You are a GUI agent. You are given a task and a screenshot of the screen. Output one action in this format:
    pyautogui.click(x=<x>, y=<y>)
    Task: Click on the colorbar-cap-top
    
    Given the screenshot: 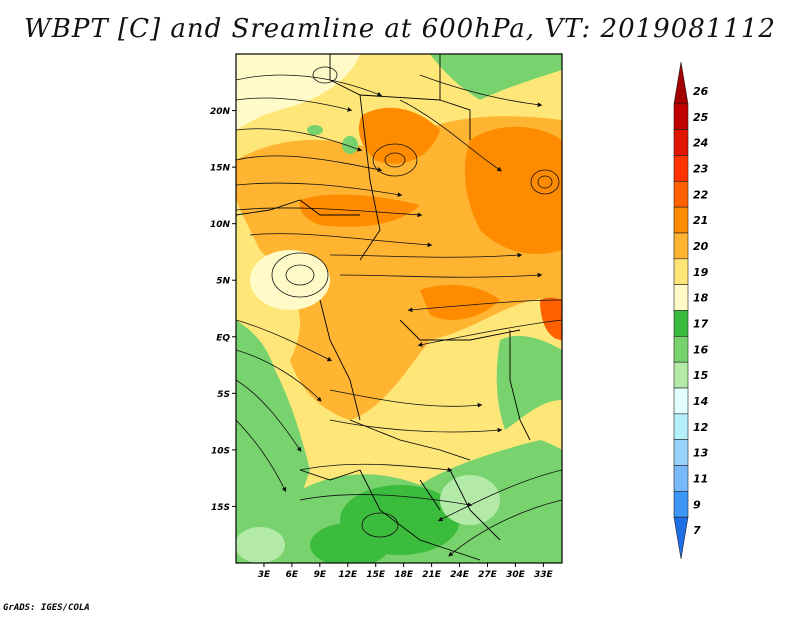 What is the action you would take?
    pyautogui.click(x=681, y=83)
    